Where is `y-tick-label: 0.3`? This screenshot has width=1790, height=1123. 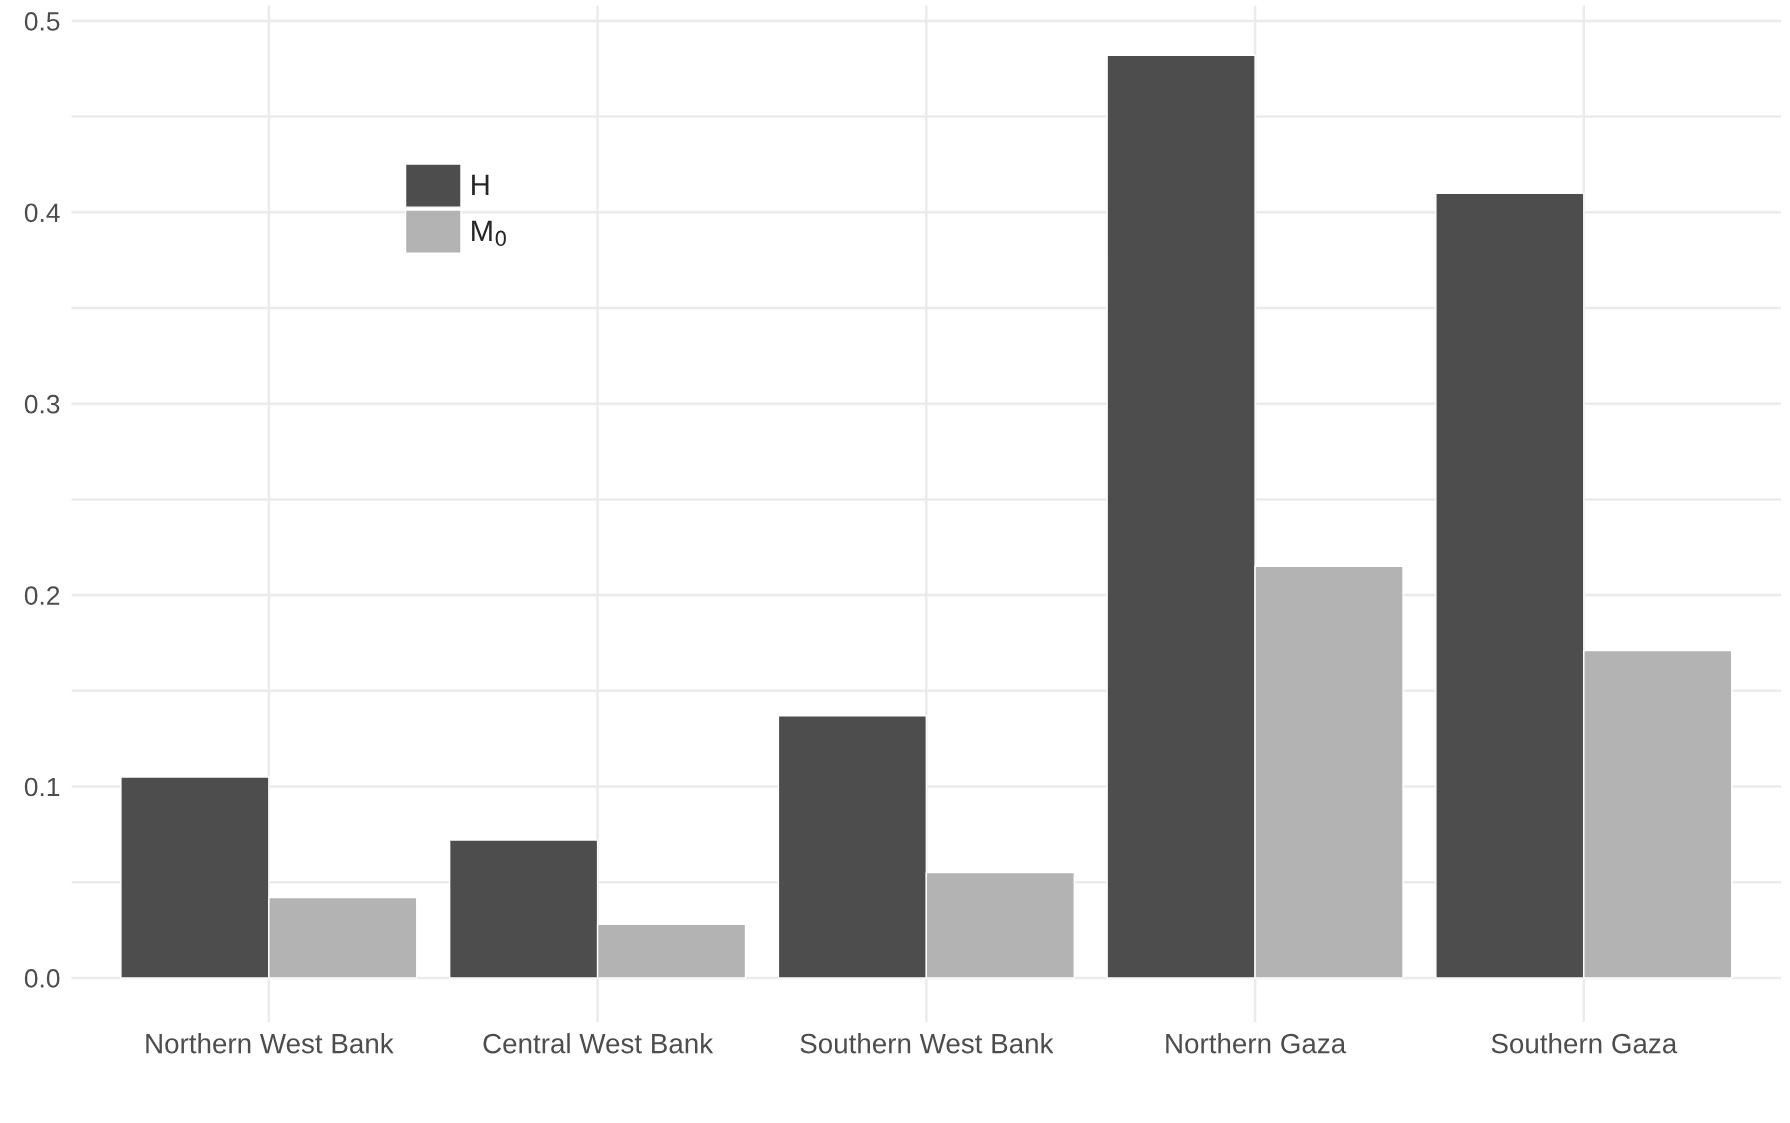 y-tick-label: 0.3 is located at coordinates (42, 404).